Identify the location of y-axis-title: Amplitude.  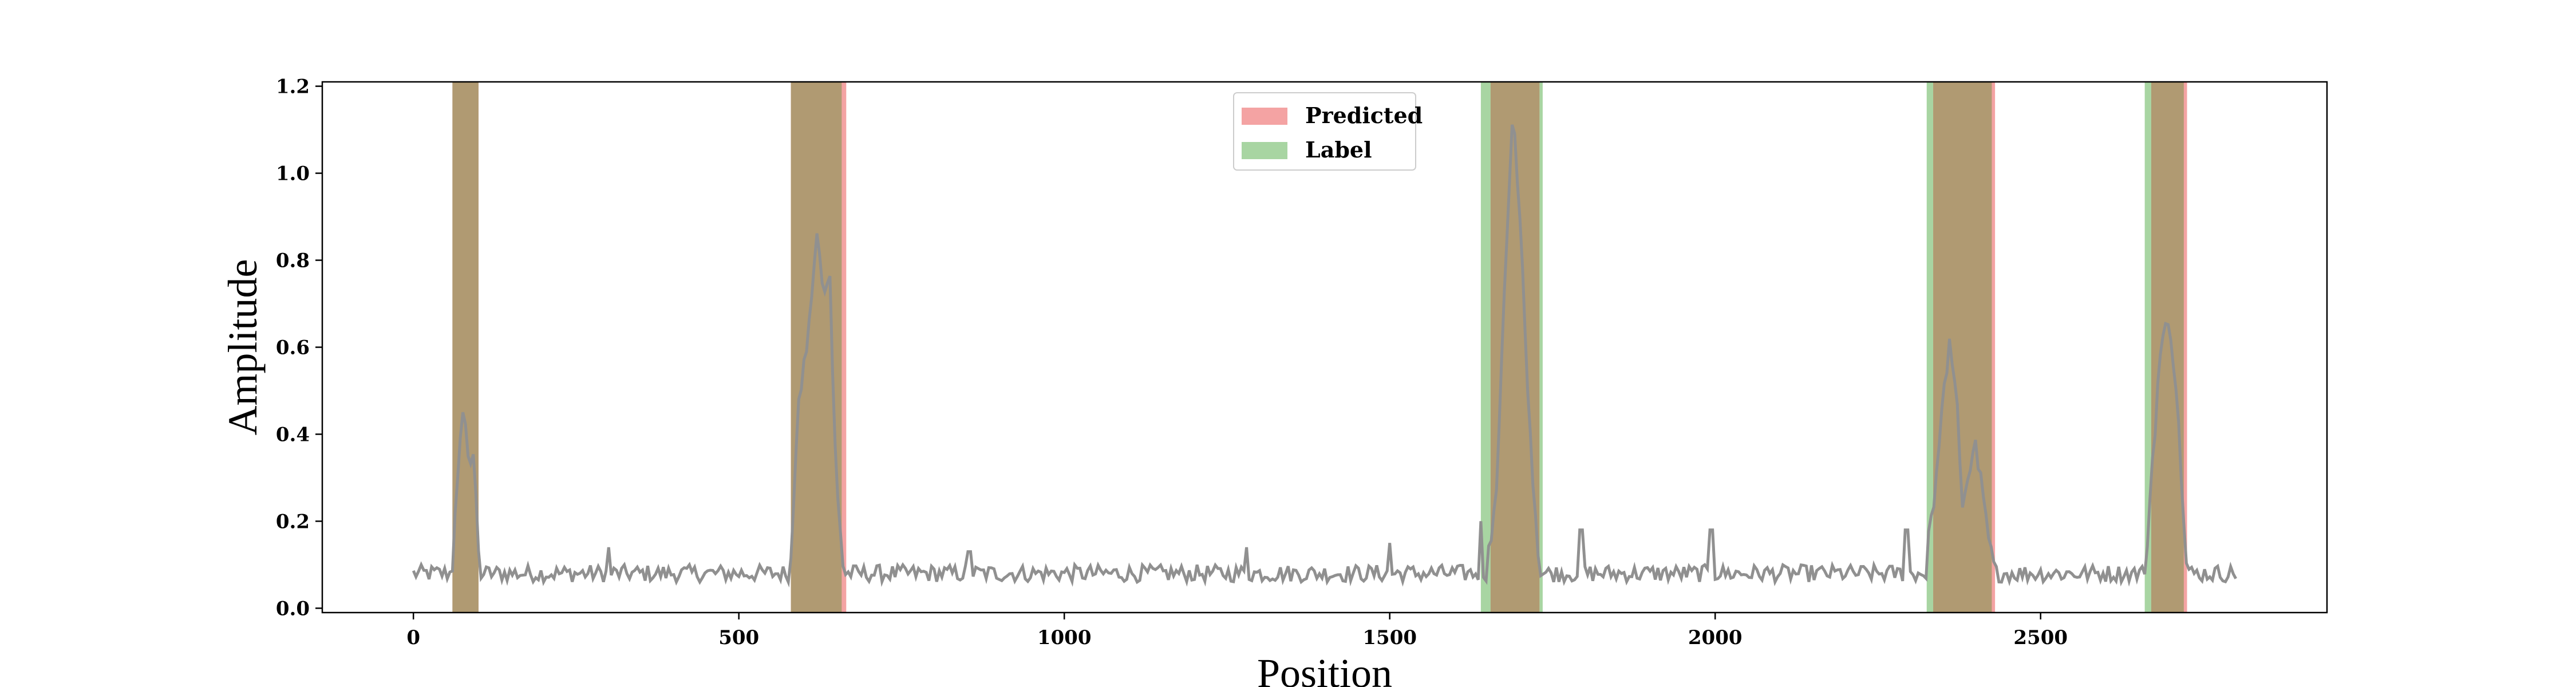
(243, 348).